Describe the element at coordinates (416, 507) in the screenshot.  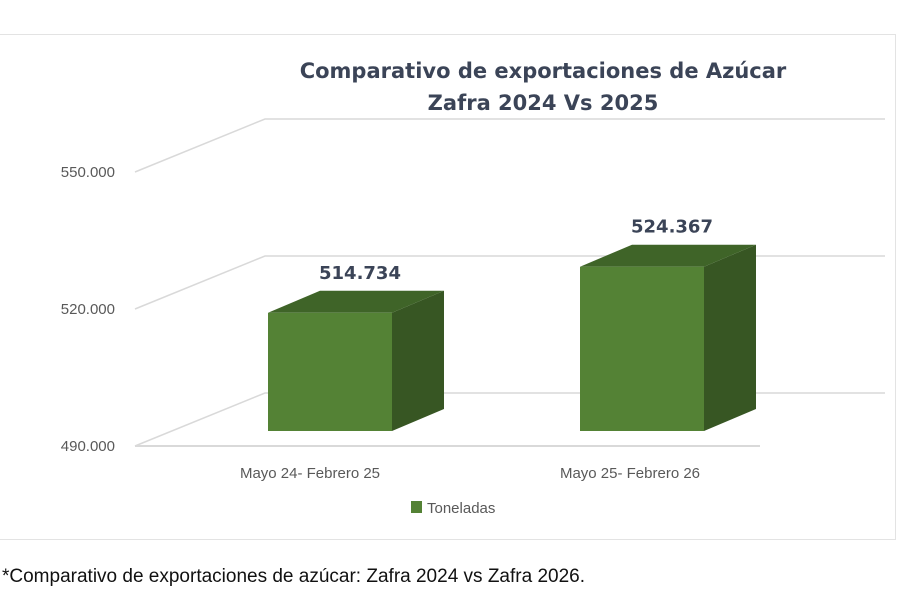
I see `legend-swatch` at that location.